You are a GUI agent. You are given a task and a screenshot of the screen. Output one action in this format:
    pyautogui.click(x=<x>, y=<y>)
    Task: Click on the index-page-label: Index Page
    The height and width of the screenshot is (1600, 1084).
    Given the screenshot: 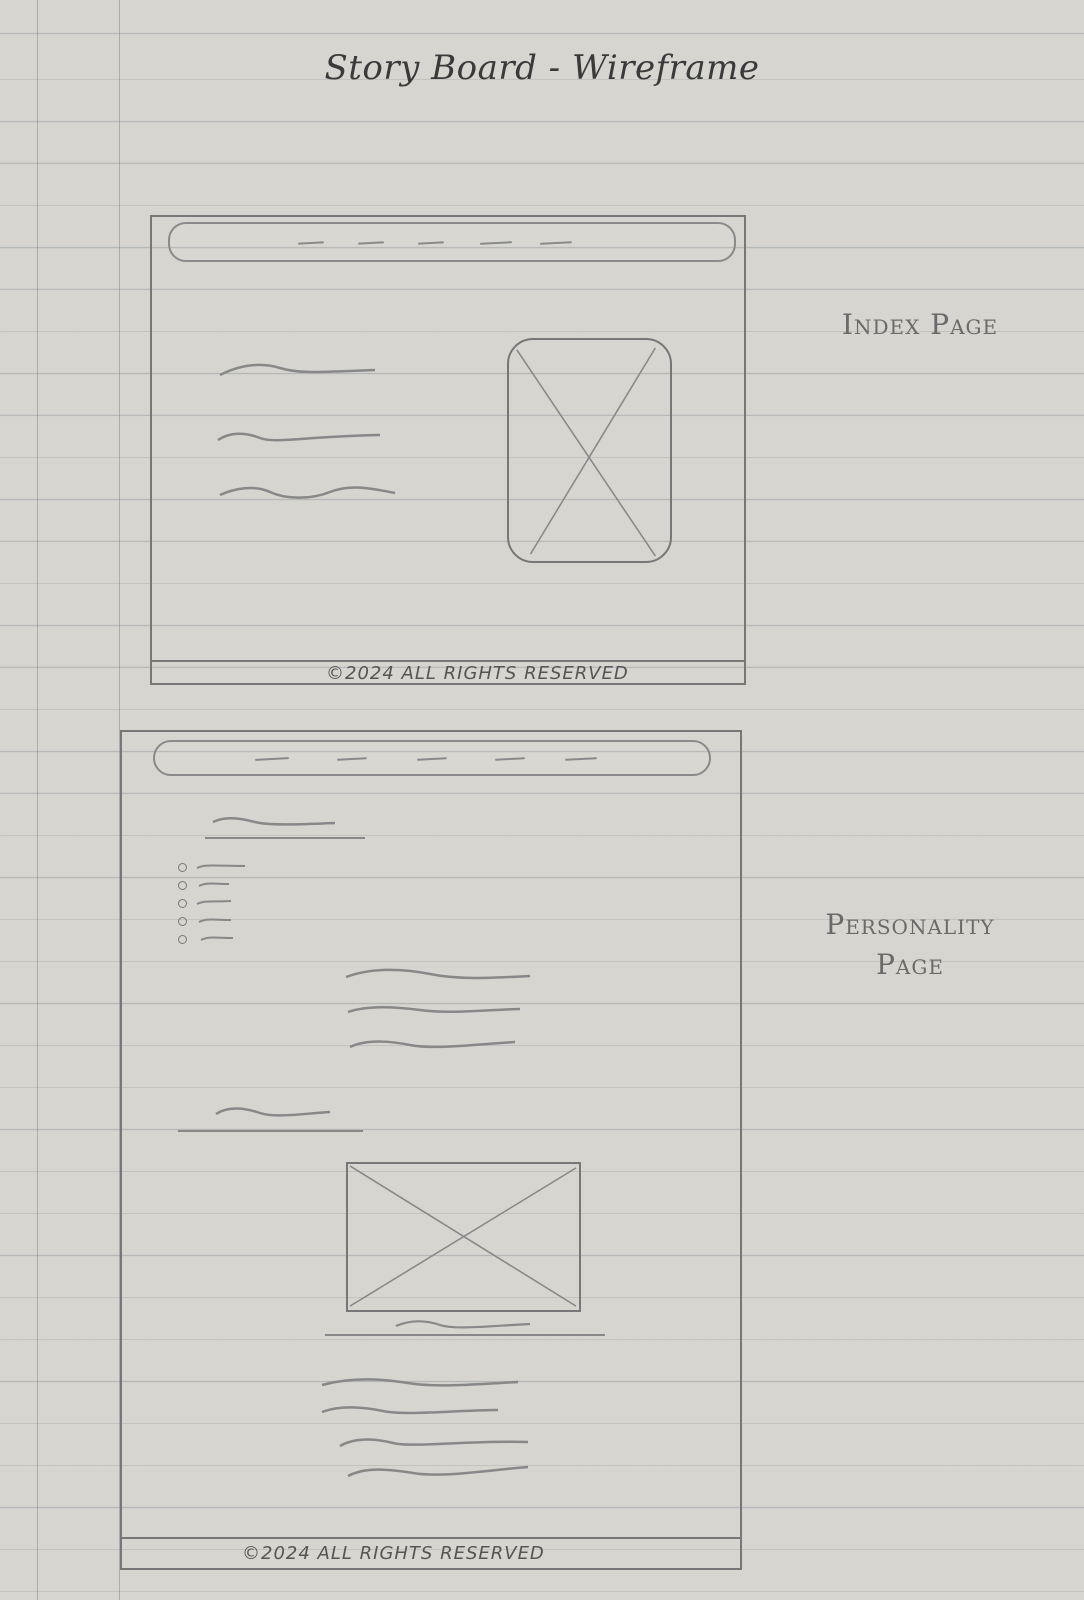 What is the action you would take?
    pyautogui.click(x=920, y=324)
    